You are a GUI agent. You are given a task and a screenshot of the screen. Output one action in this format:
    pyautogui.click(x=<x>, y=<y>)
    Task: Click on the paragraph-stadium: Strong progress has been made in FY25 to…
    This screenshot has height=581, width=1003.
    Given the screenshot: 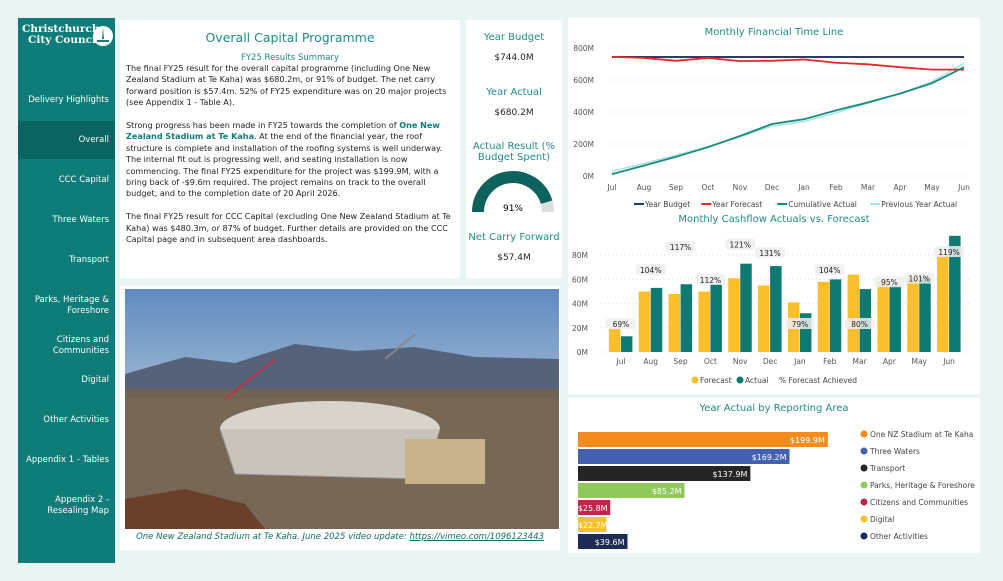 What is the action you would take?
    pyautogui.click(x=290, y=160)
    